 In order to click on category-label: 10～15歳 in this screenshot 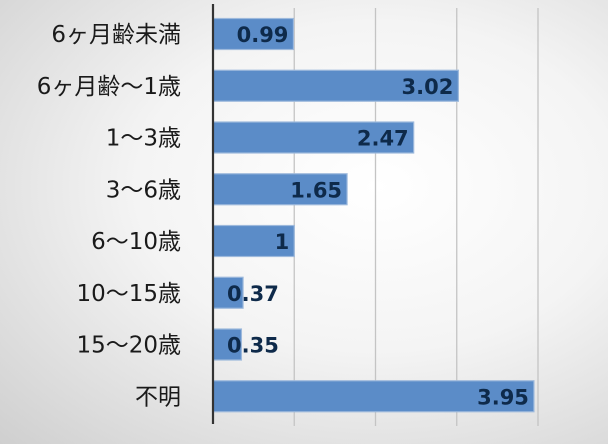, I will do `click(128, 294)`.